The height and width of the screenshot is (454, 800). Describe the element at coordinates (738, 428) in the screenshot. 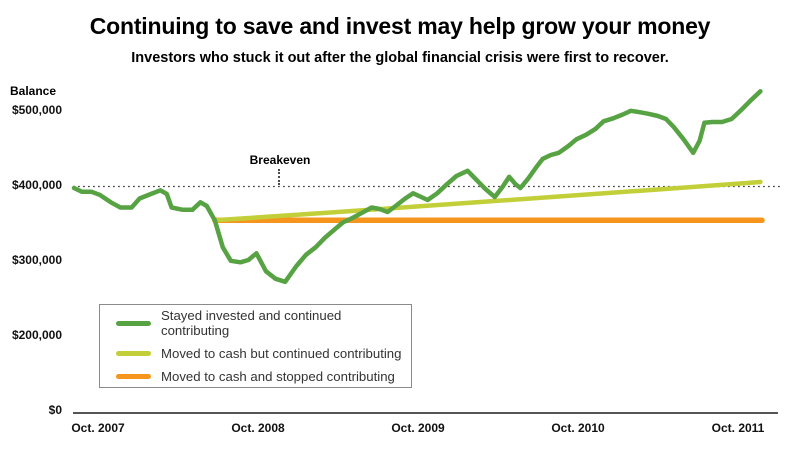

I see `x-axis-tick-label: Oct. 2011` at that location.